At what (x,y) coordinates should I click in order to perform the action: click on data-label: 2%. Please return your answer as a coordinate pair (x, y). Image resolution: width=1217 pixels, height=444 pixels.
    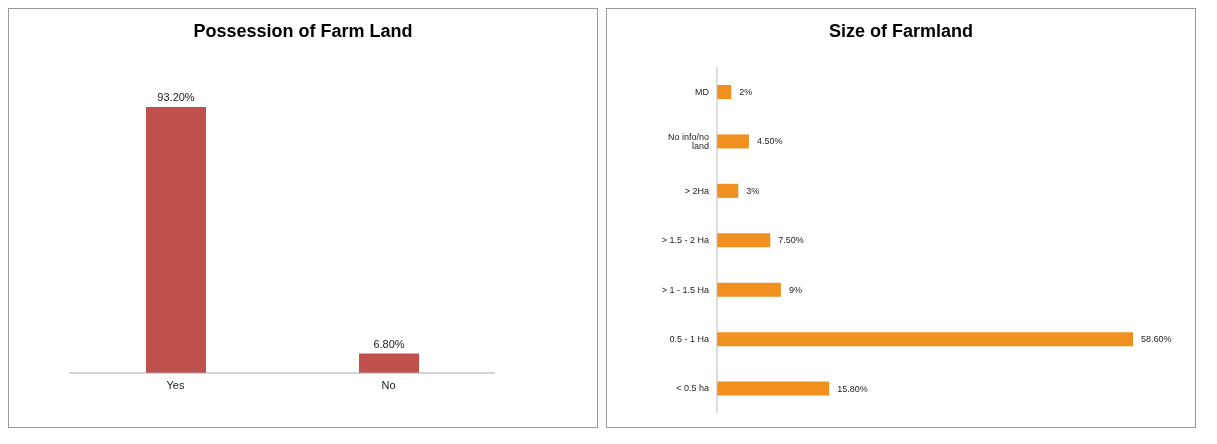
    Looking at the image, I should click on (746, 92).